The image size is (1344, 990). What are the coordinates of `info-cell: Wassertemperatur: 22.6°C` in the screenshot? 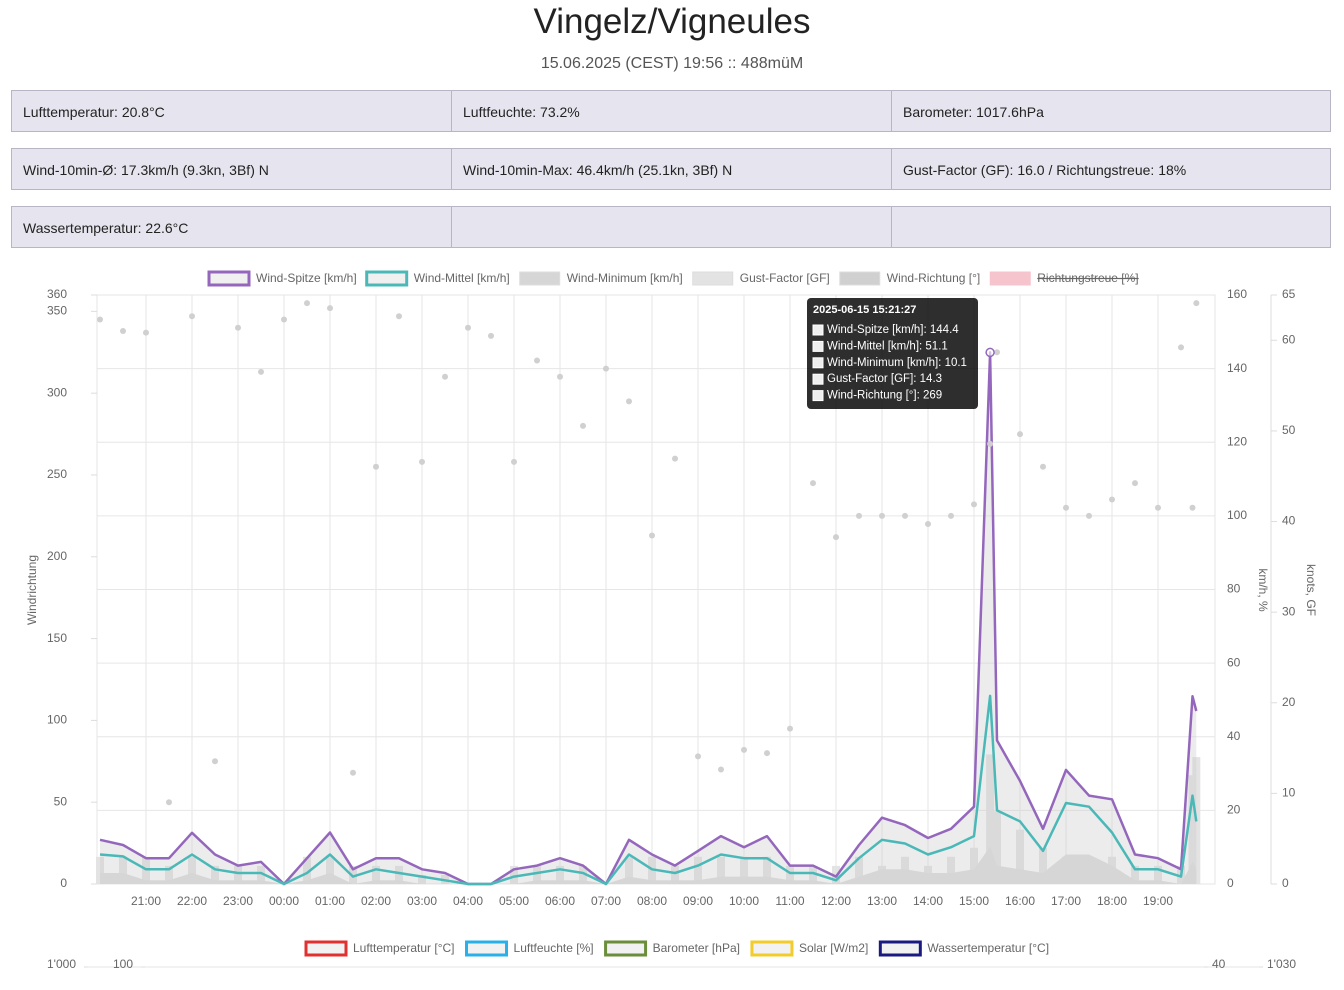 It's located at (231, 227).